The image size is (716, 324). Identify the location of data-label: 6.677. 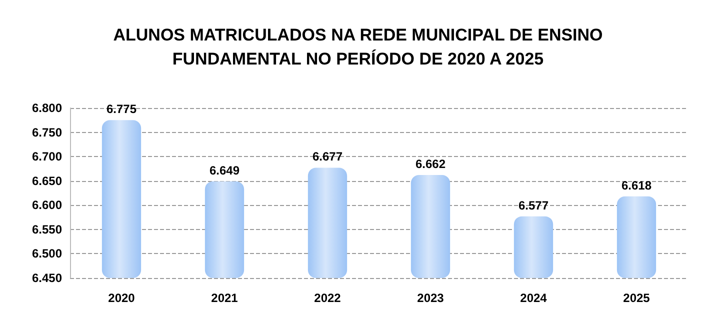
(327, 157).